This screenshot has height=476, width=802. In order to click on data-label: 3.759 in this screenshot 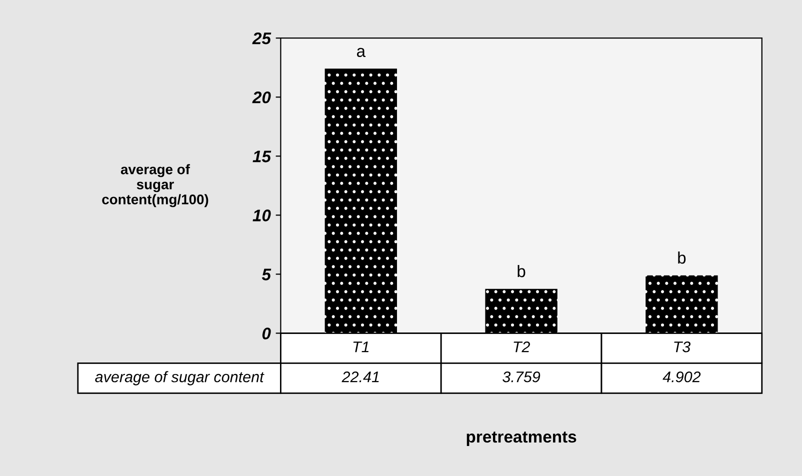, I will do `click(521, 376)`.